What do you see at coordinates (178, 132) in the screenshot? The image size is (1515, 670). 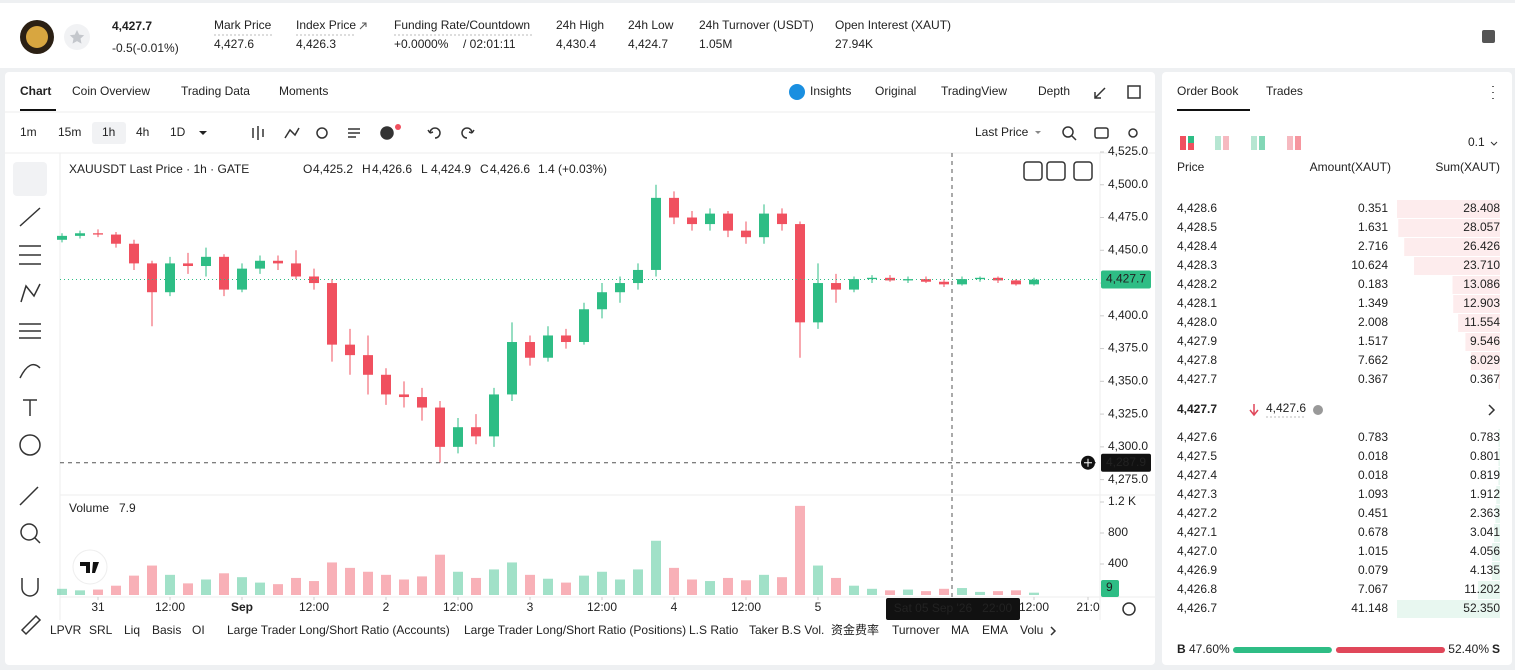 I see `interval: 1D` at bounding box center [178, 132].